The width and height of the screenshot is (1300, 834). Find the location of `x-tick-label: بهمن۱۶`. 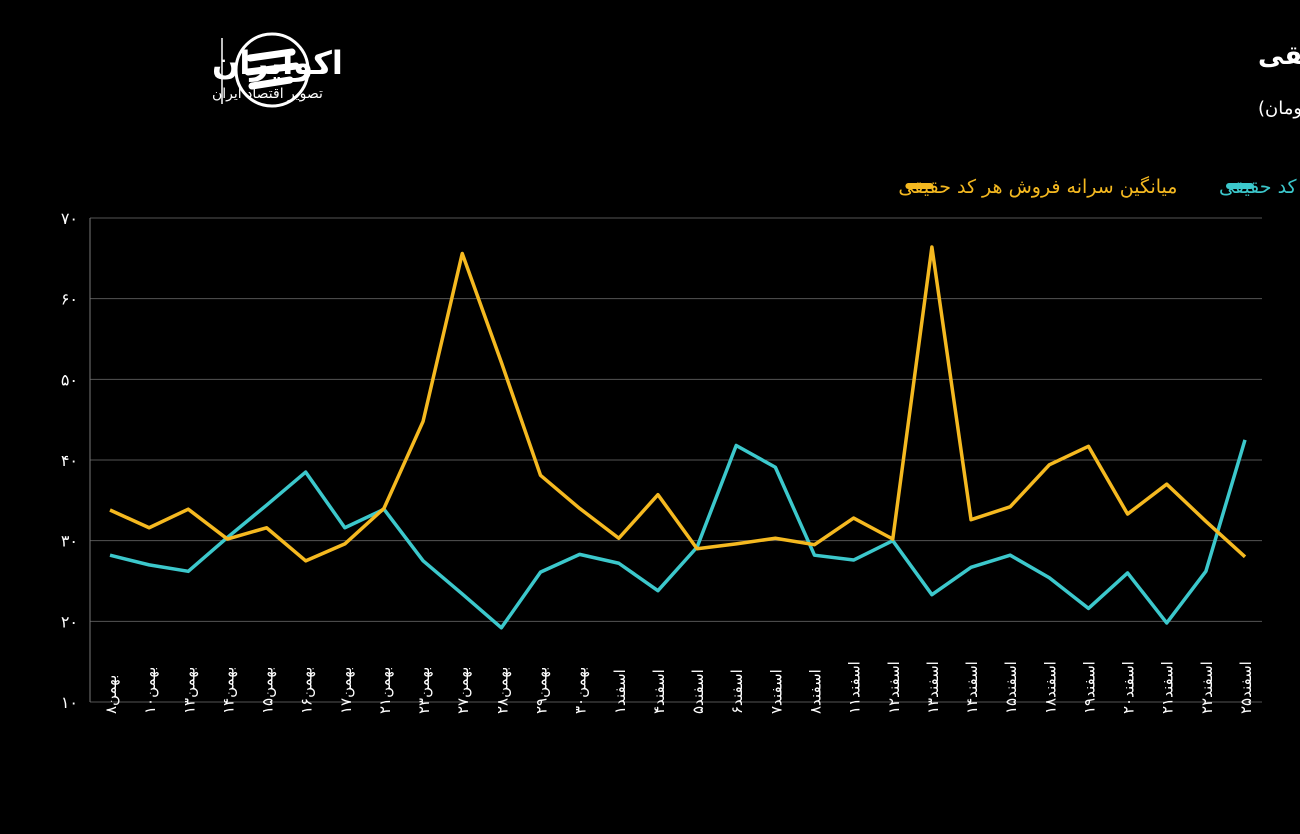

x-tick-label: بهمن۱۶ is located at coordinates (307, 690).